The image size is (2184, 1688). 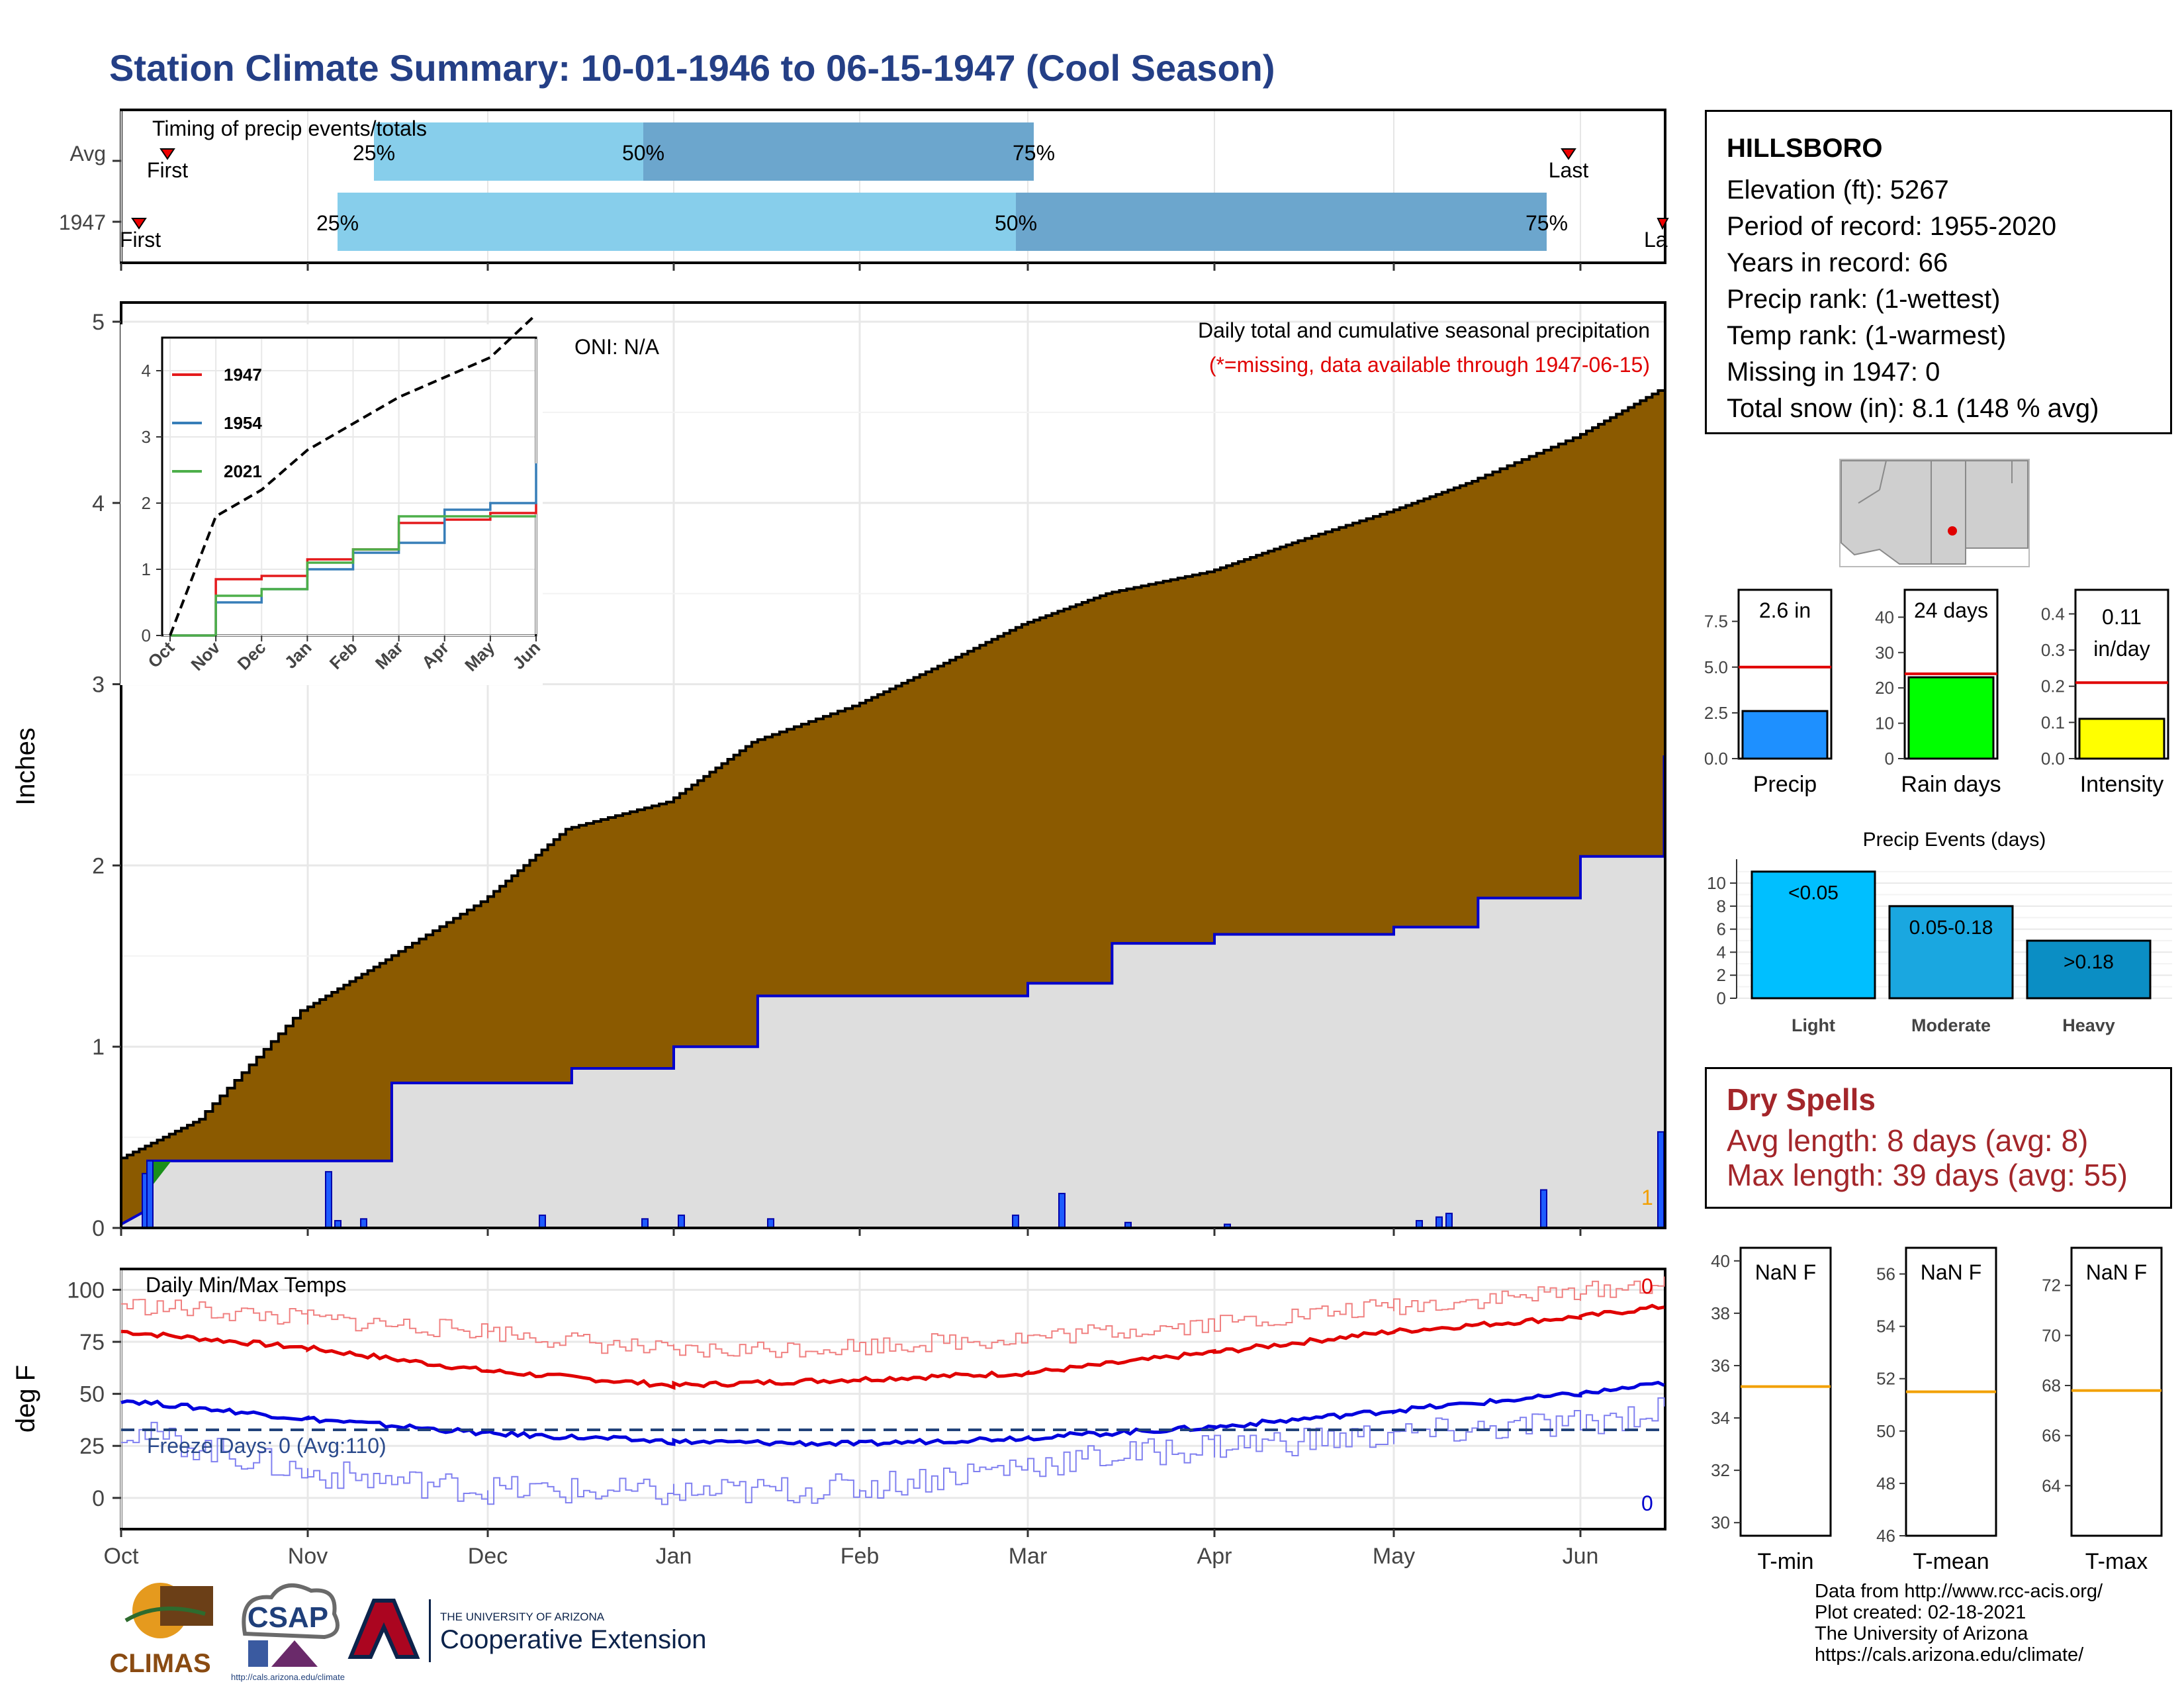 What do you see at coordinates (1913, 408) in the screenshot?
I see `station-snow: Total snow (in): 8.1 (148 % avg)` at bounding box center [1913, 408].